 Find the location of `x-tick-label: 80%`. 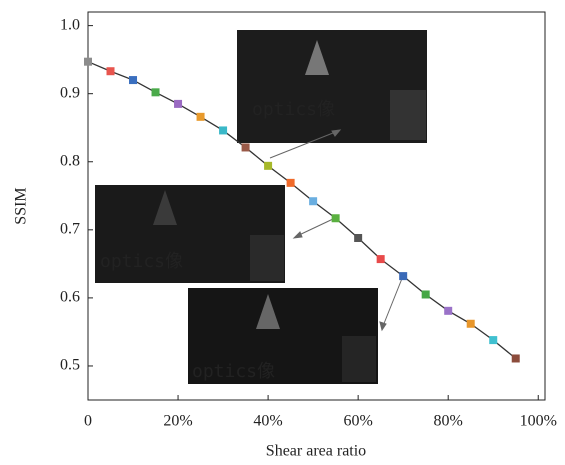

x-tick-label: 80% is located at coordinates (448, 421).